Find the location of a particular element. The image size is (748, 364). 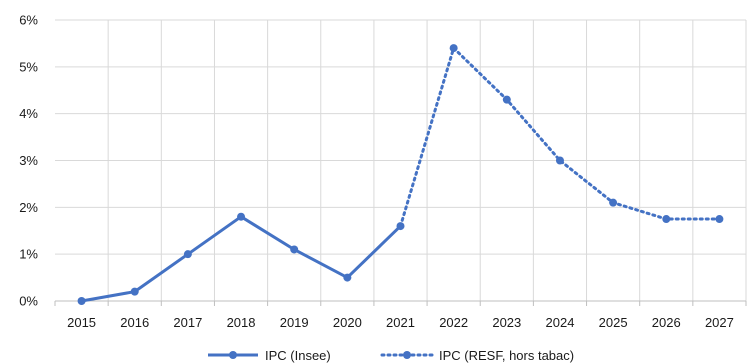

x-tick-label: 2016 is located at coordinates (134, 322).